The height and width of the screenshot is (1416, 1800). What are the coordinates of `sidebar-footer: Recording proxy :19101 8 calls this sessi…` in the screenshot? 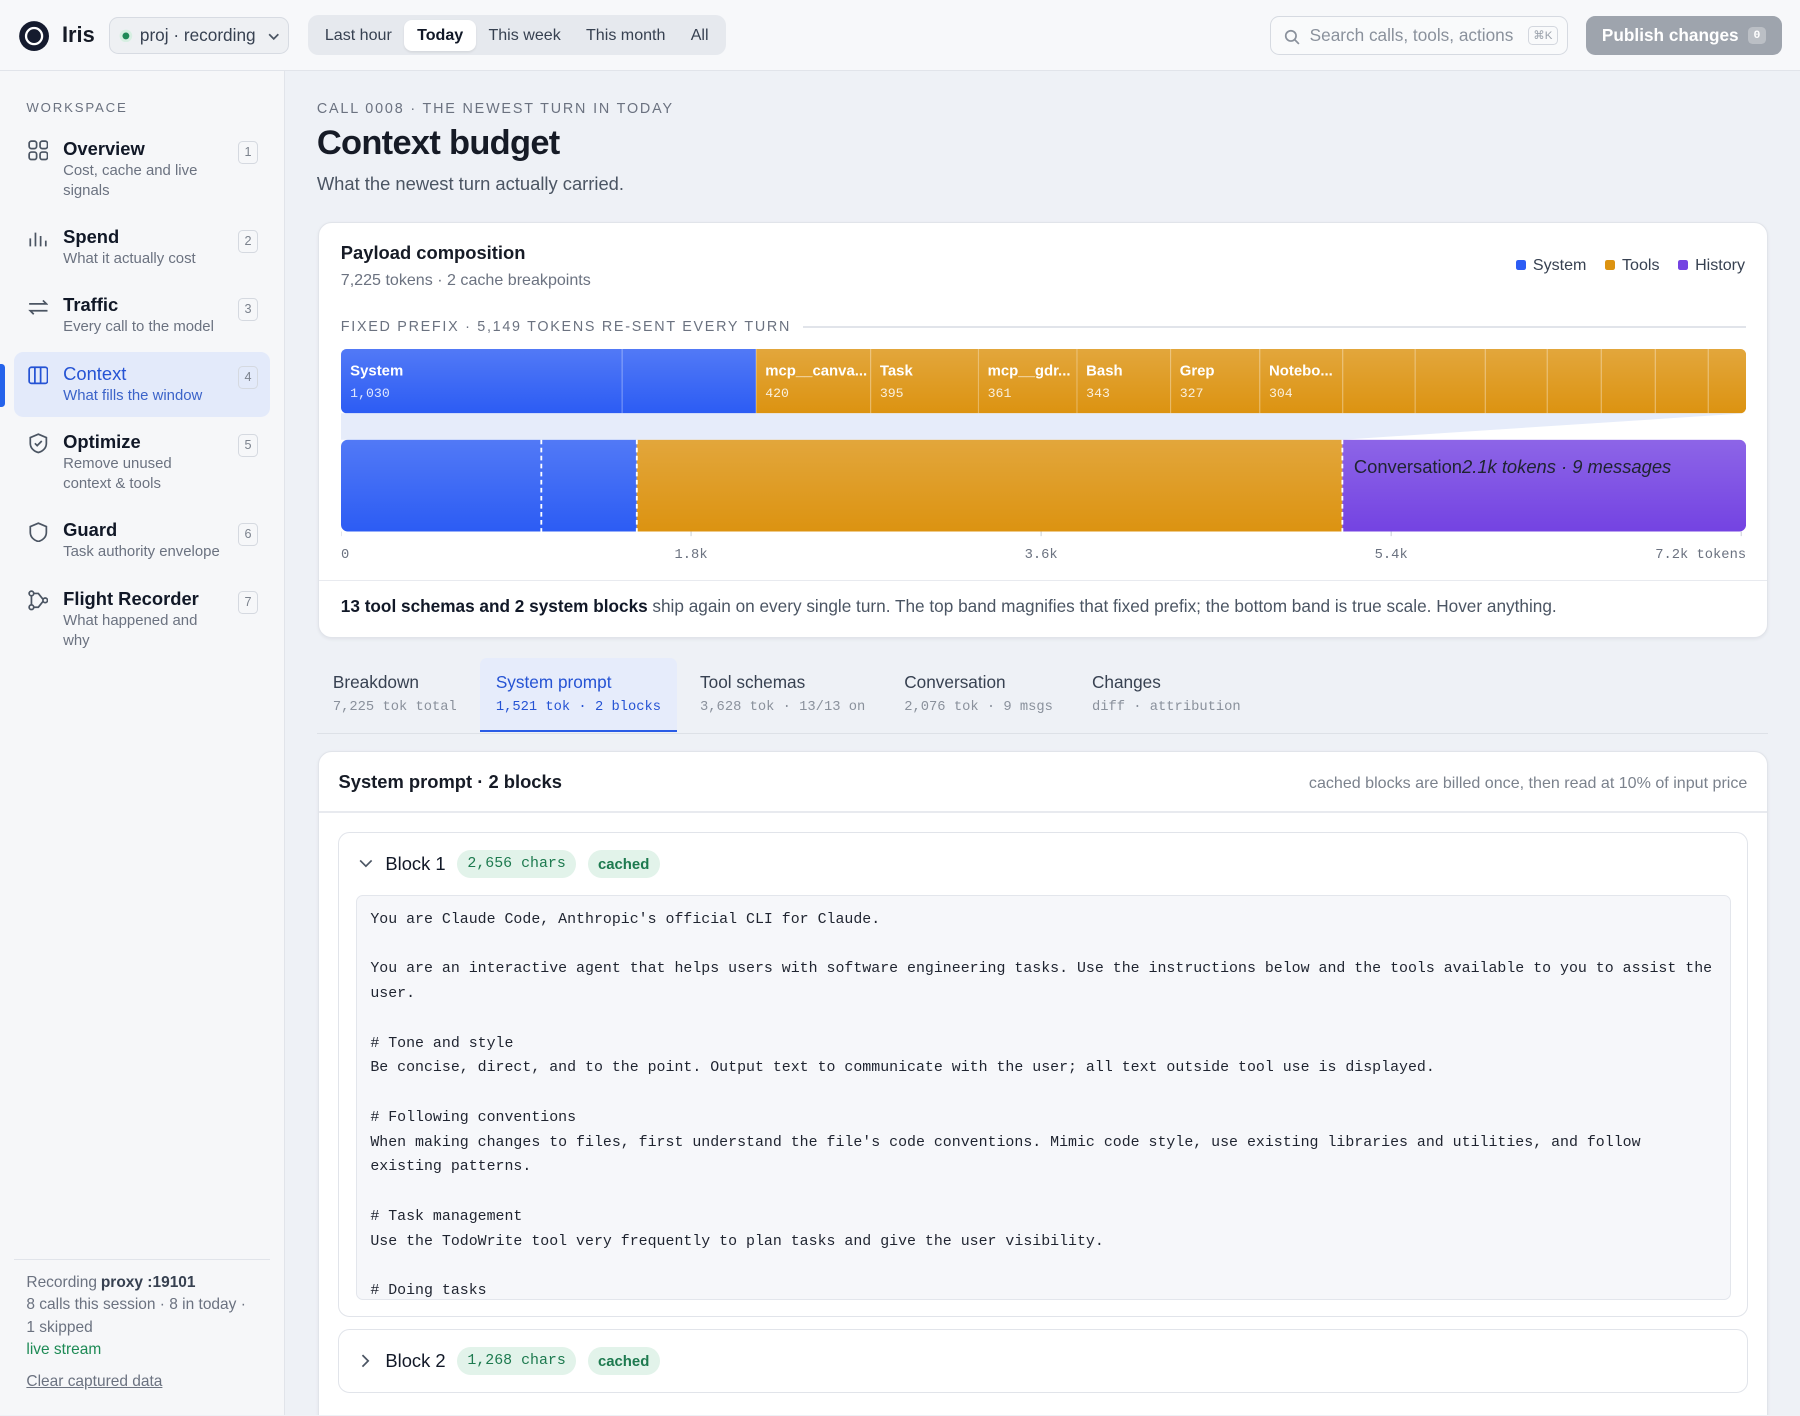 It's located at (141, 1332).